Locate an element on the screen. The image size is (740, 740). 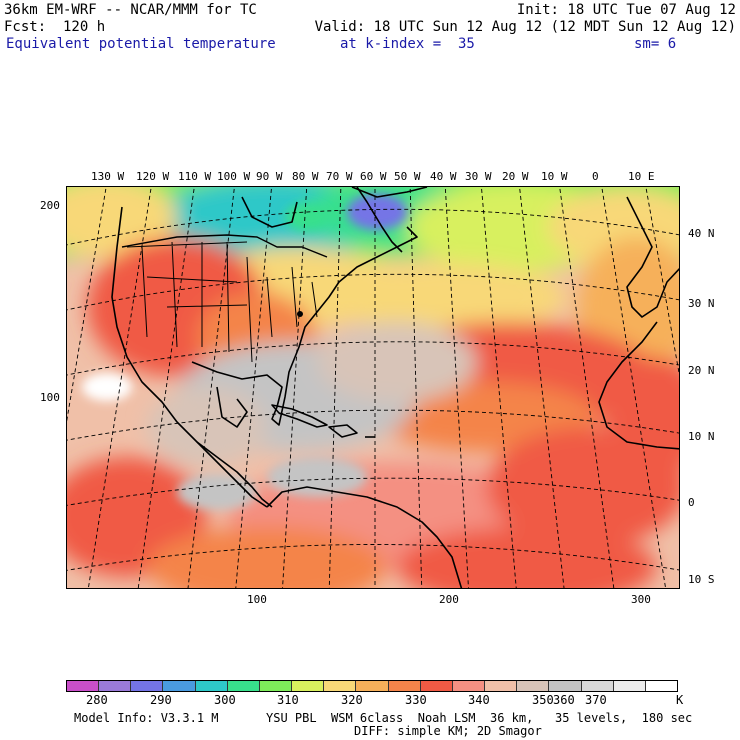
marker-icon is located at coordinates (300, 314).